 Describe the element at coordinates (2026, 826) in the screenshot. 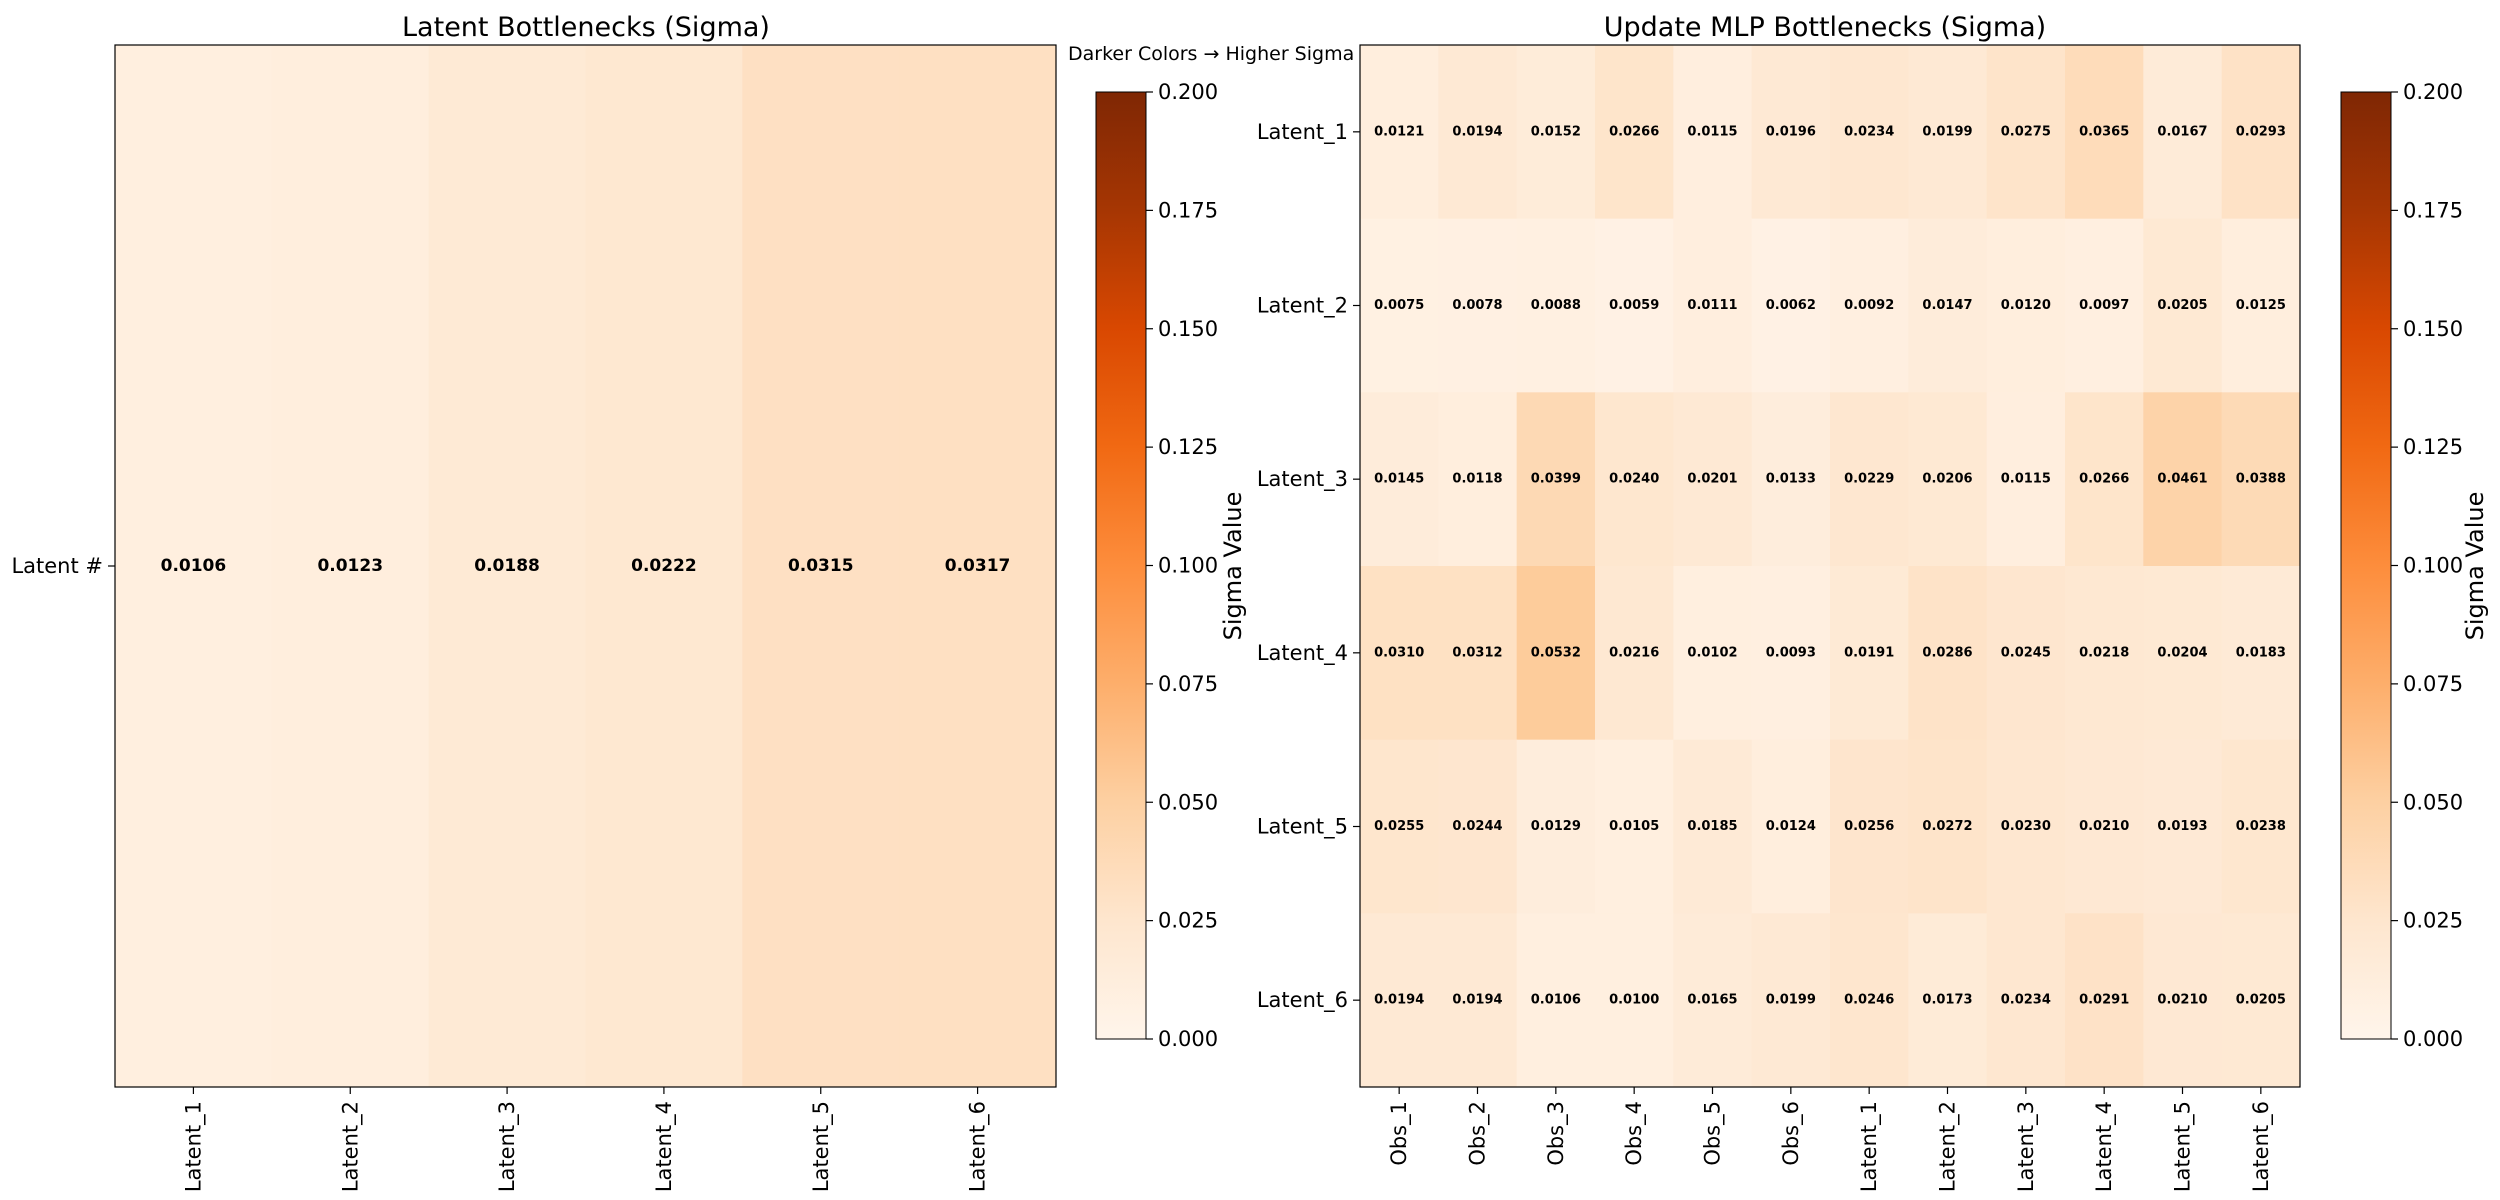

I see `cell-value-label: 0.0230` at that location.